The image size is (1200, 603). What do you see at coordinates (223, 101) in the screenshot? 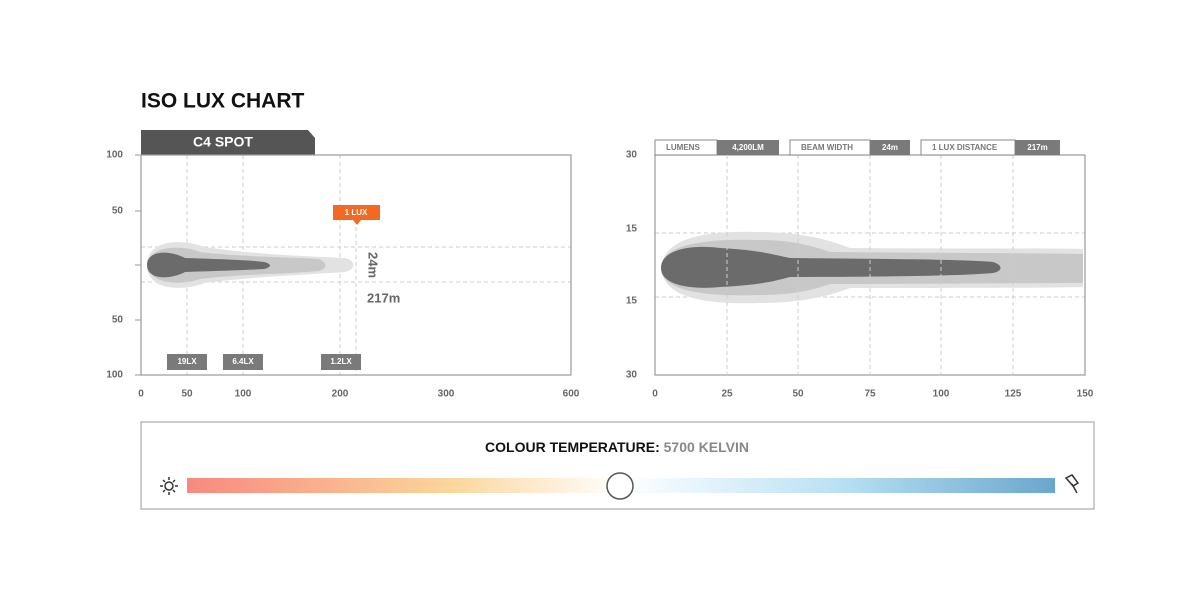
I see `title: ISO LUX CHART` at bounding box center [223, 101].